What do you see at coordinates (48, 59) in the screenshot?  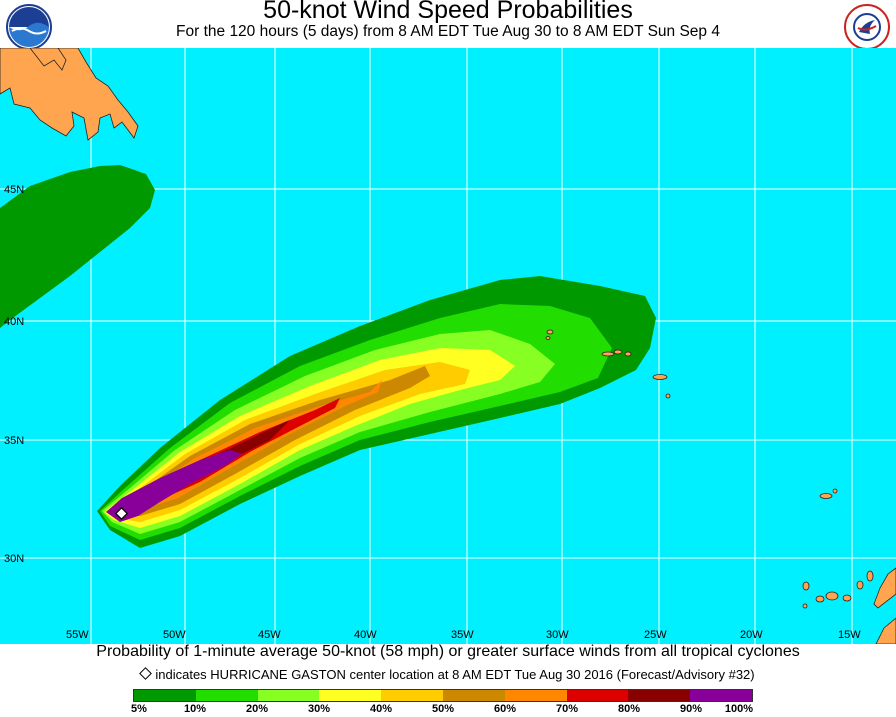 I see `land-newfoundland-tip` at bounding box center [48, 59].